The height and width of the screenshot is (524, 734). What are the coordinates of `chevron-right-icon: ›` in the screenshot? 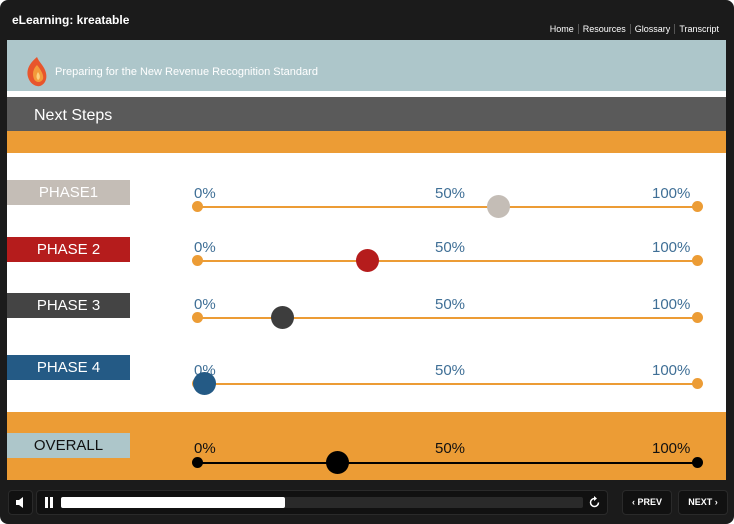 It's located at (715, 502).